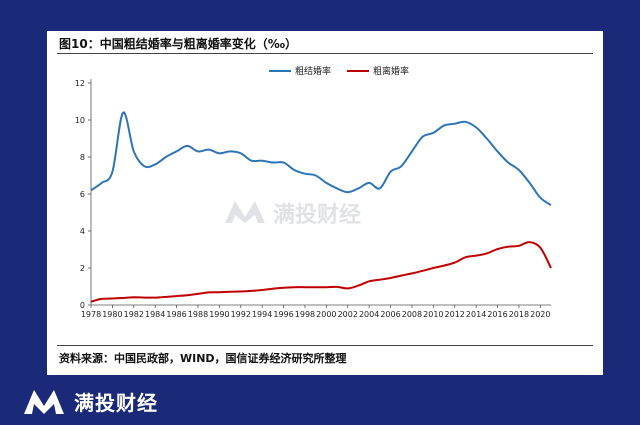 The height and width of the screenshot is (425, 640). I want to click on x-tick-label: 2020, so click(540, 314).